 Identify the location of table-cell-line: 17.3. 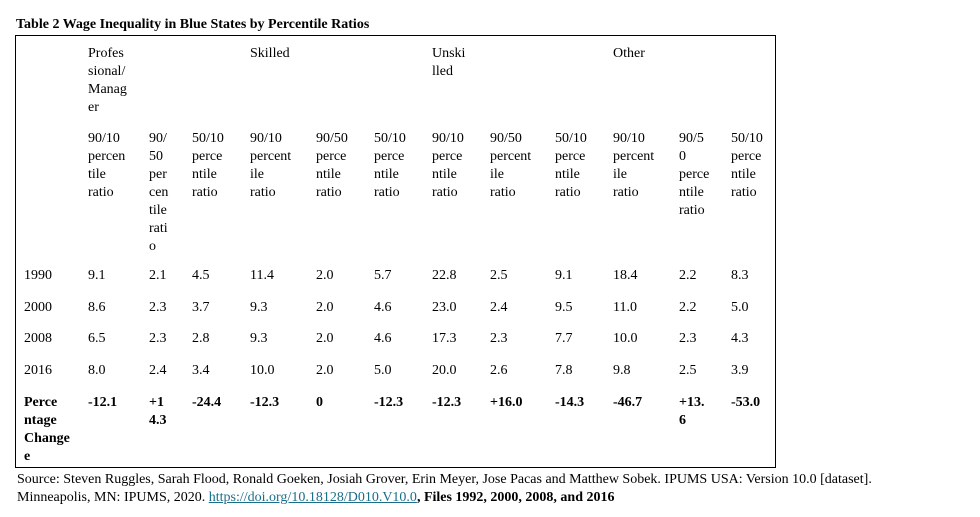
(444, 338).